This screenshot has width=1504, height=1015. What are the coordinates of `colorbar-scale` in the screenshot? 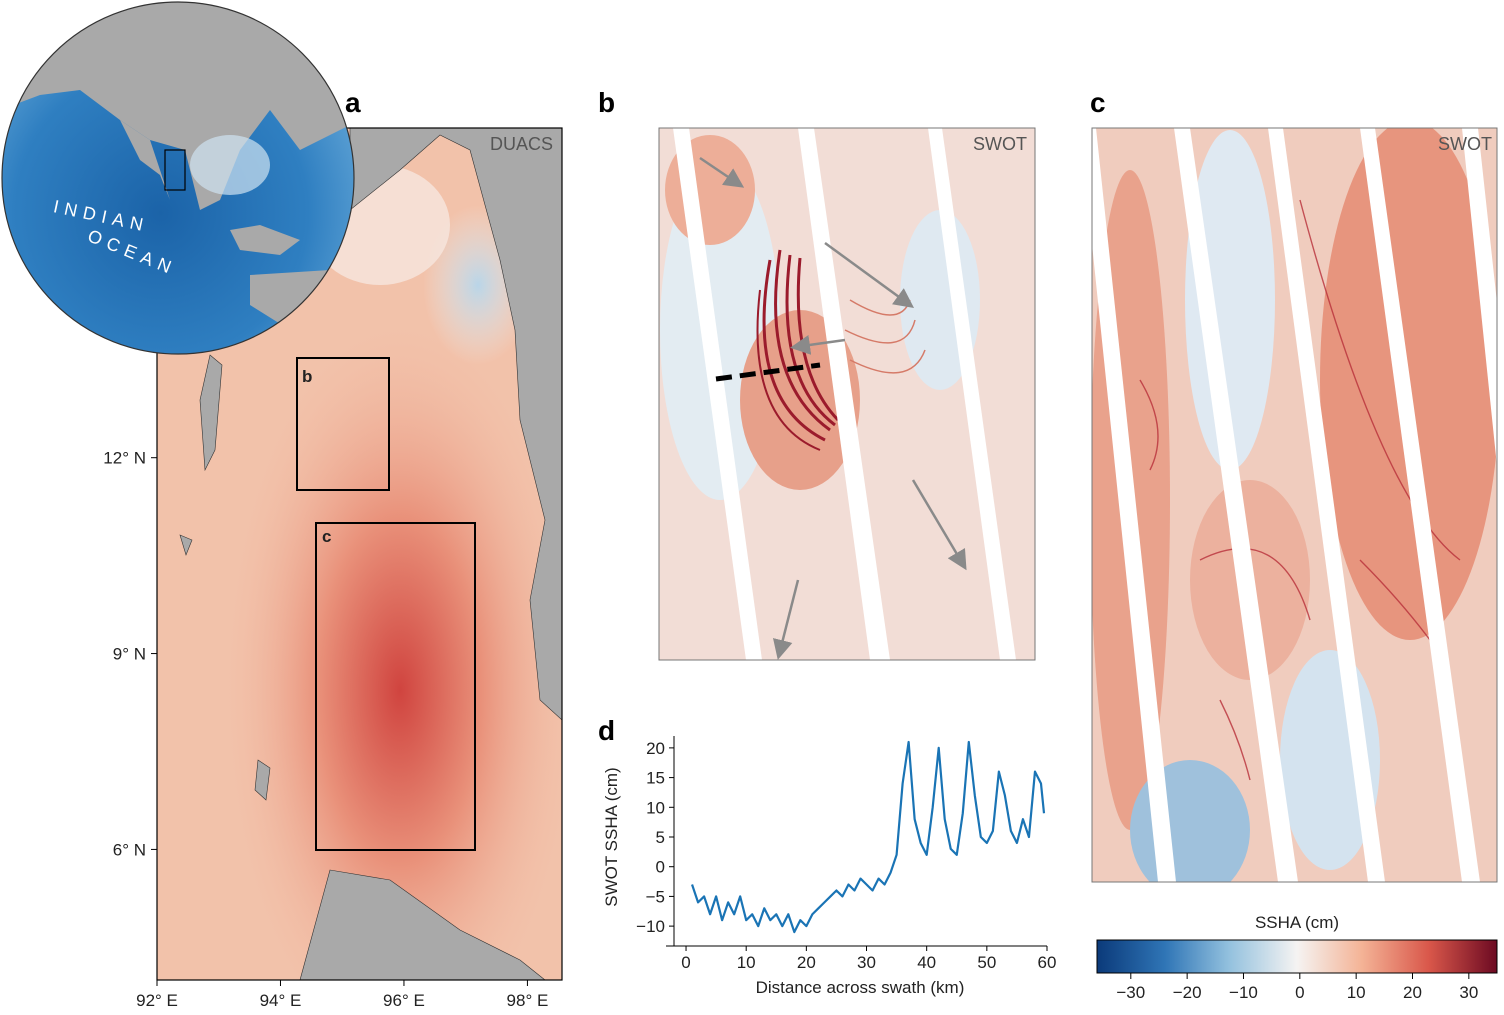 It's located at (1297, 956).